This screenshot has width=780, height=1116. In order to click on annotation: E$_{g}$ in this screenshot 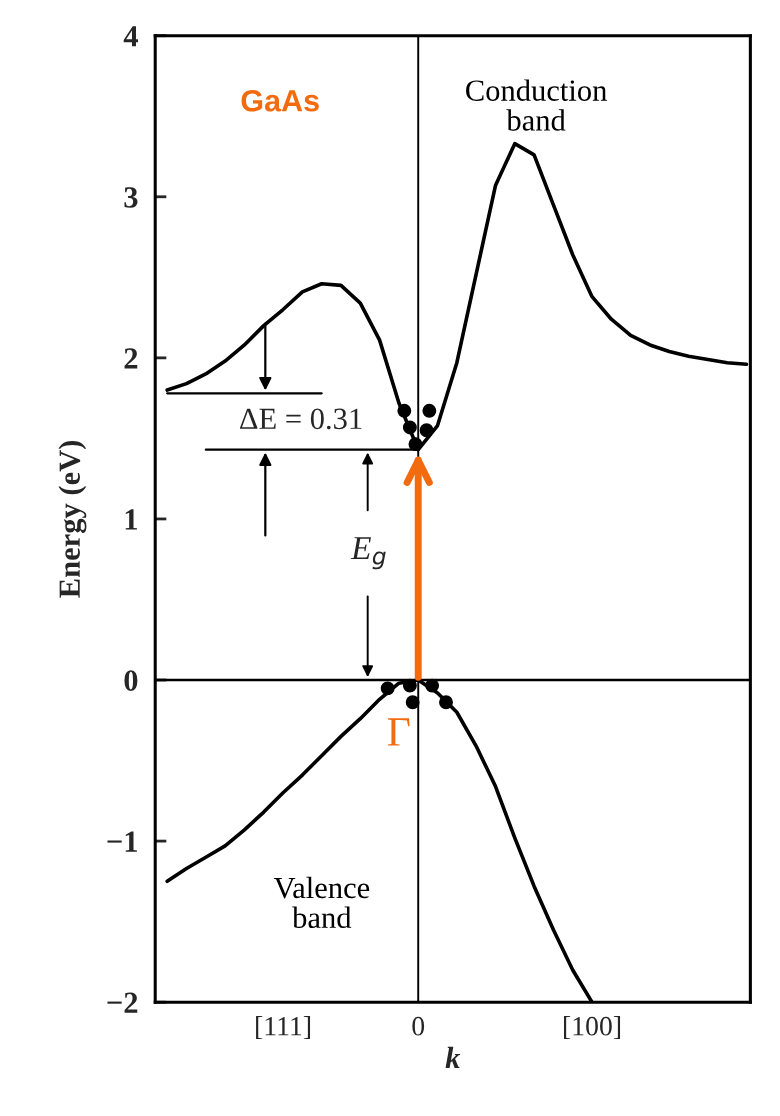, I will do `click(368, 553)`.